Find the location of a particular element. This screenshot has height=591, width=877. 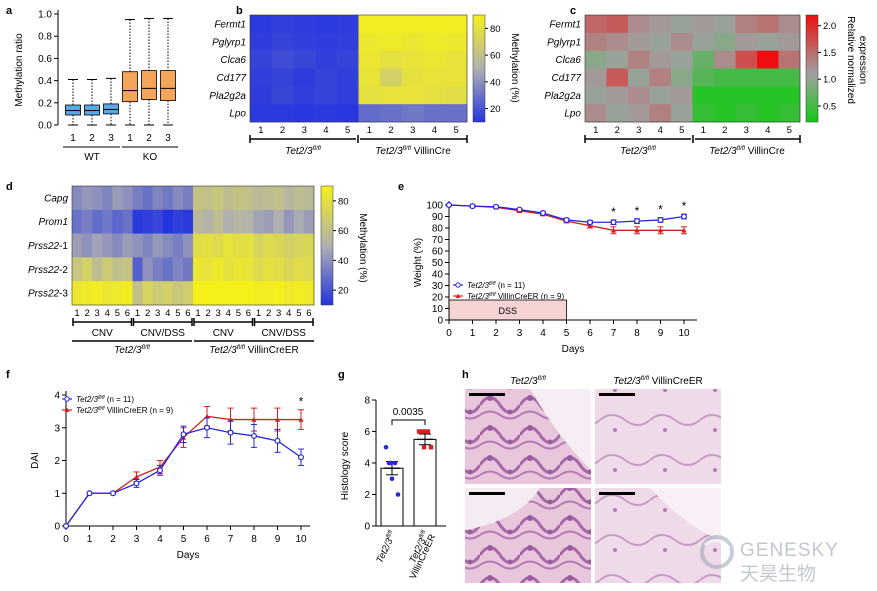

y-tick-label: 2 is located at coordinates (57, 461).